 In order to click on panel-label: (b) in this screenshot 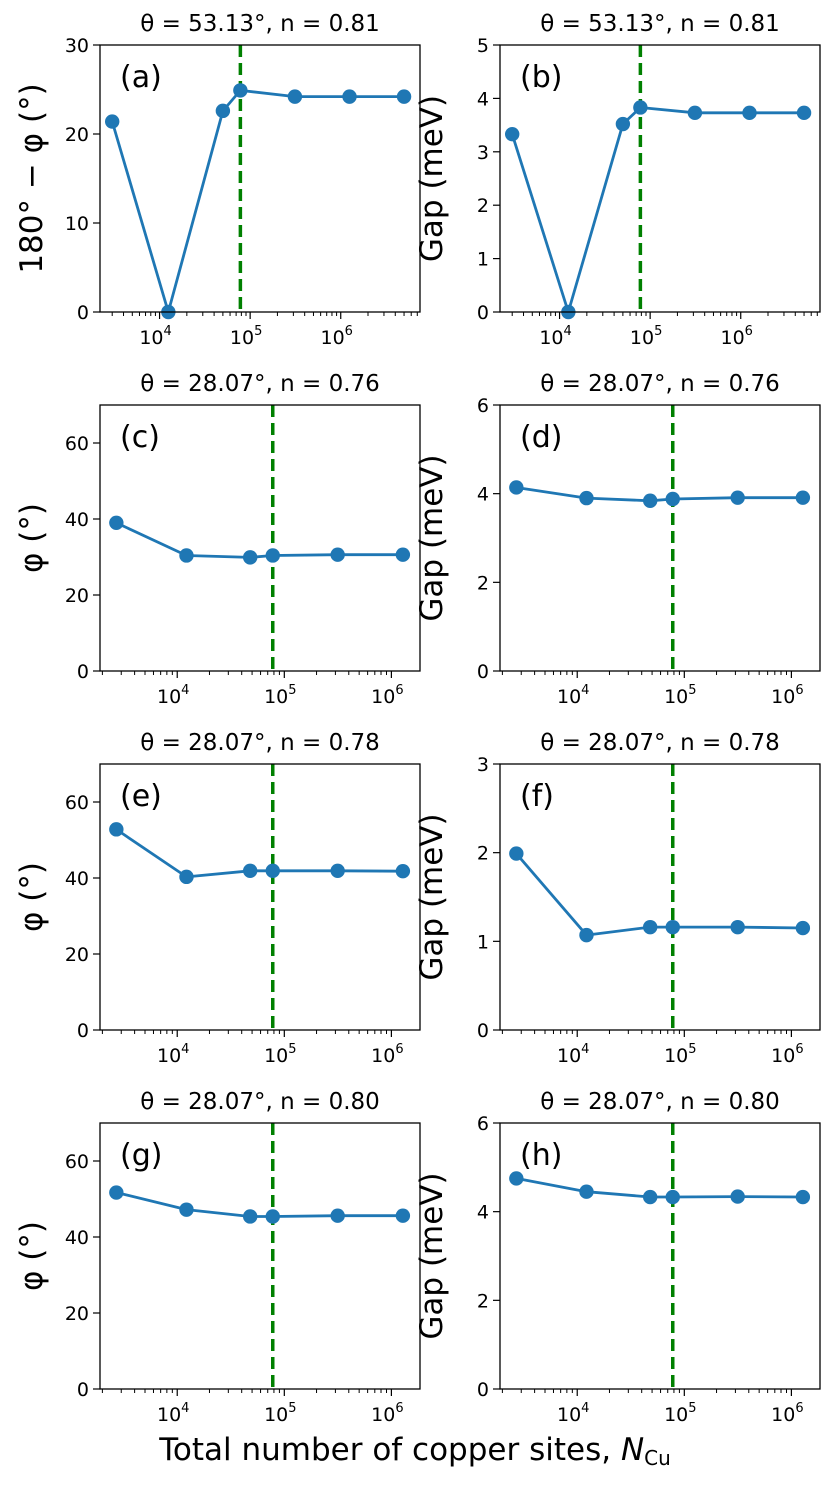, I will do `click(541, 77)`.